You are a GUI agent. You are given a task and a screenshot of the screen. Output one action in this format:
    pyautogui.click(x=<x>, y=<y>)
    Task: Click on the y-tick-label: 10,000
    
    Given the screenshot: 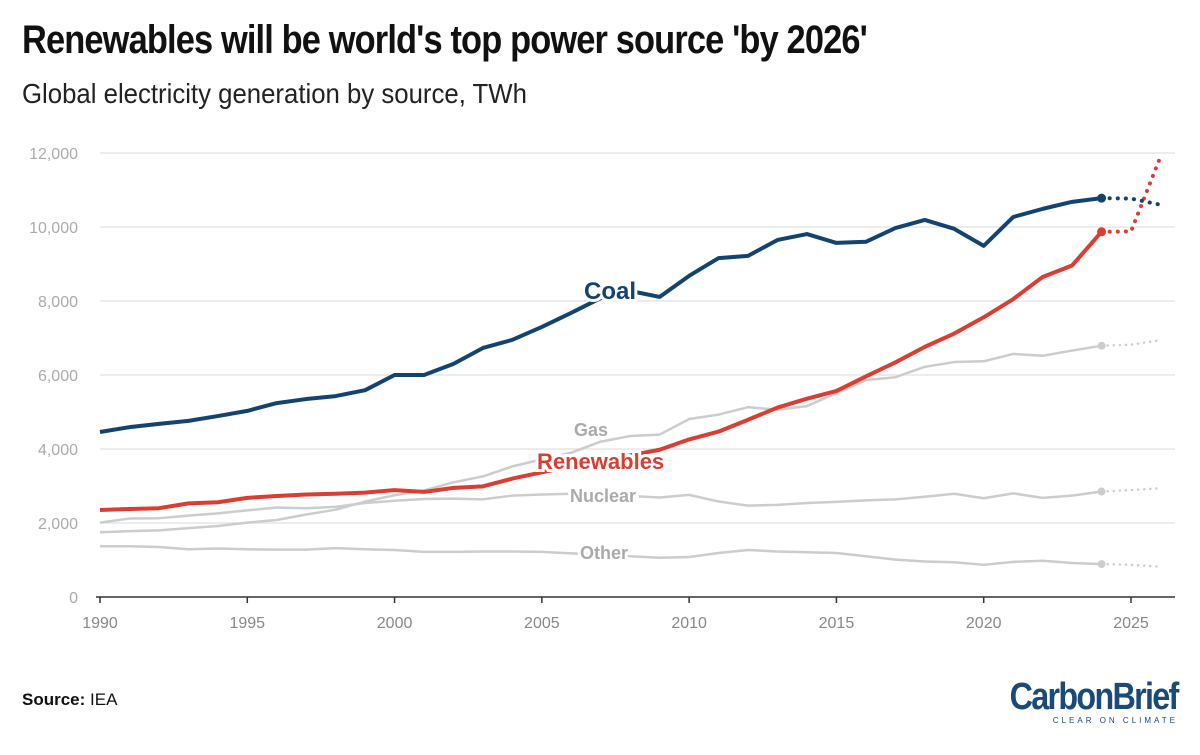 What is the action you would take?
    pyautogui.click(x=53, y=228)
    